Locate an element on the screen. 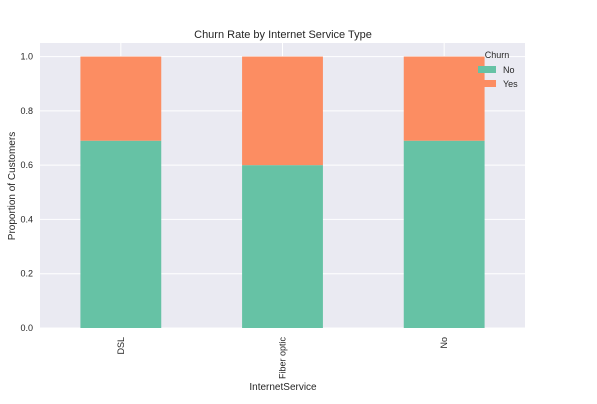  chart-title: Churn Rate by Internet Service Type is located at coordinates (283, 35).